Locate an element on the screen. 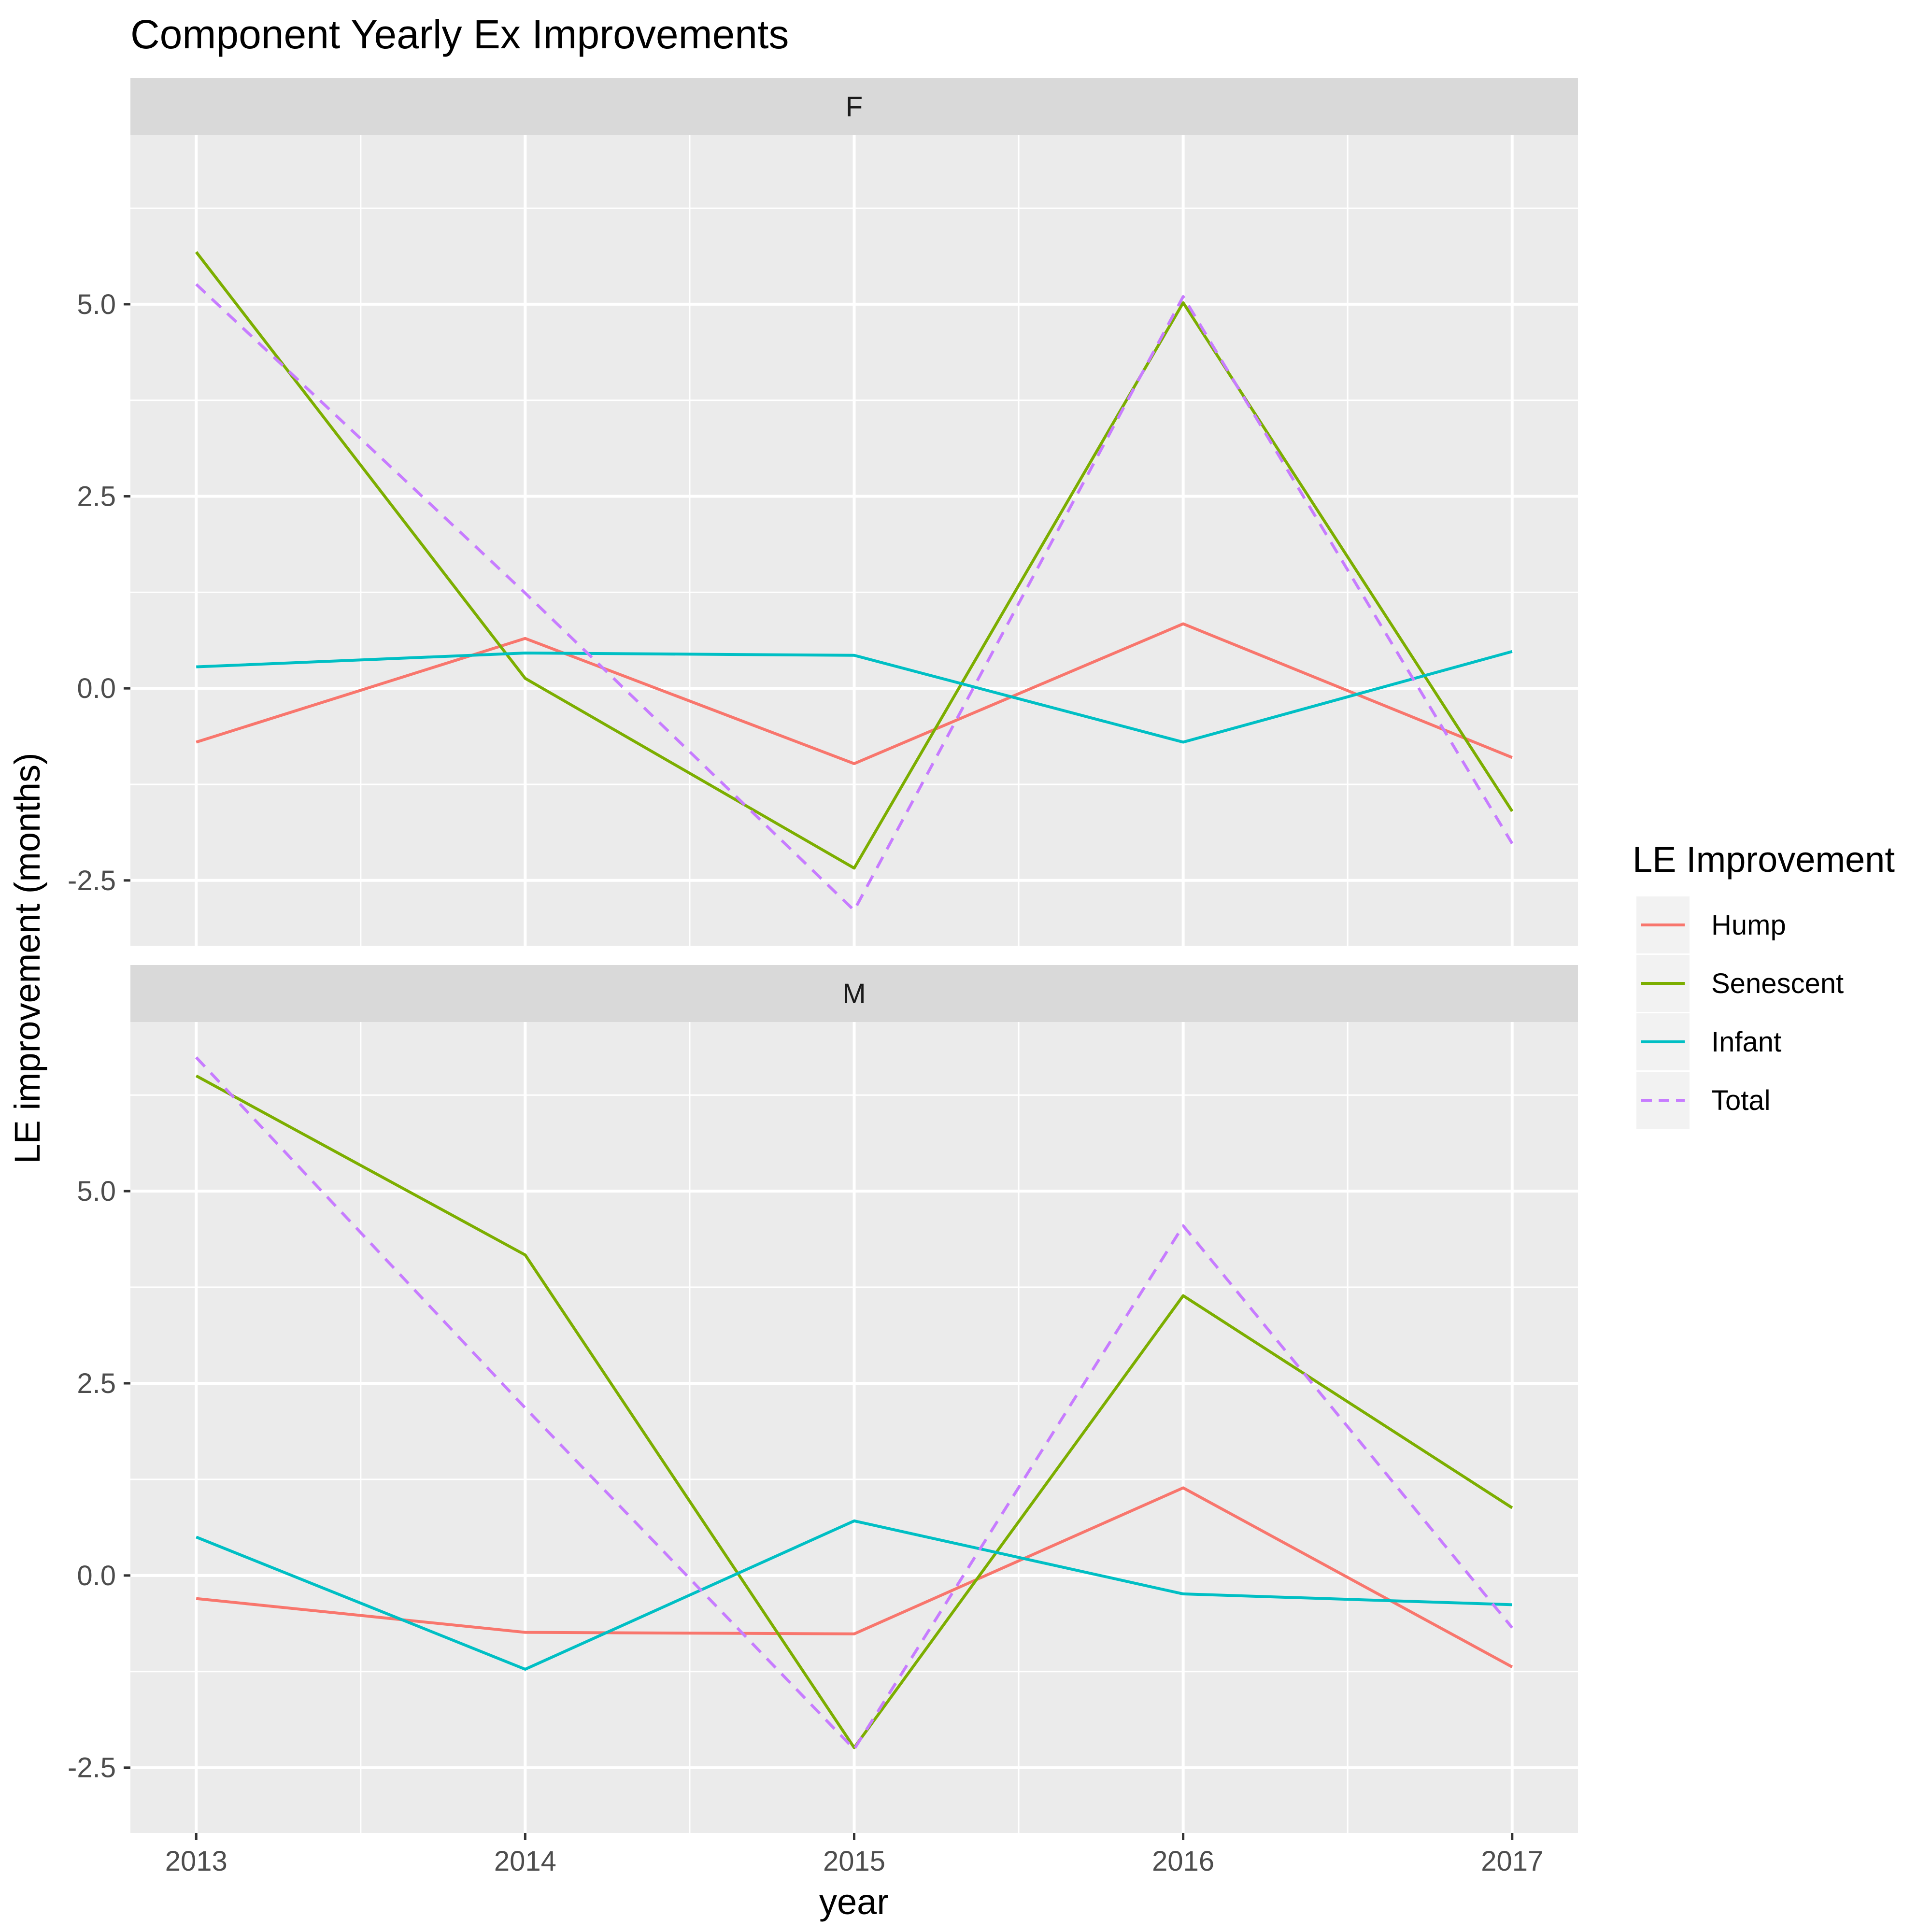  legend-label: Hump is located at coordinates (1748, 925).